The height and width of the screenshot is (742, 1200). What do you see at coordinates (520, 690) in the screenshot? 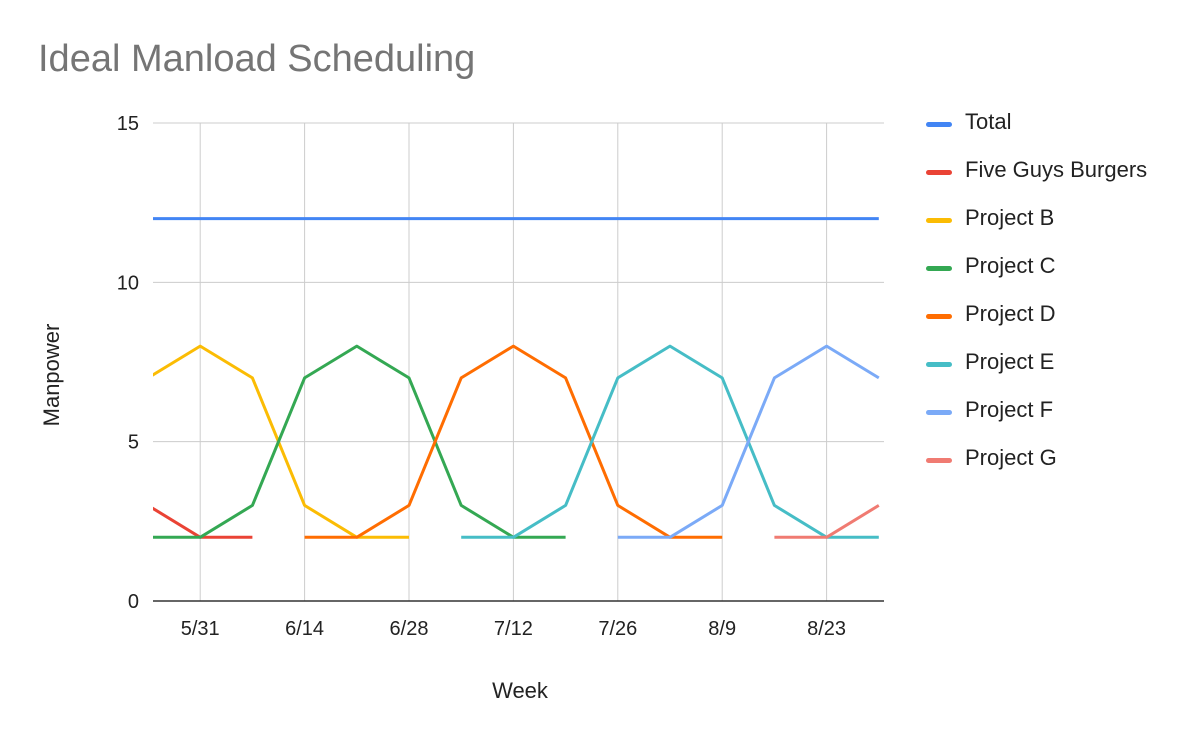
I see `x-axis-title: Week` at bounding box center [520, 690].